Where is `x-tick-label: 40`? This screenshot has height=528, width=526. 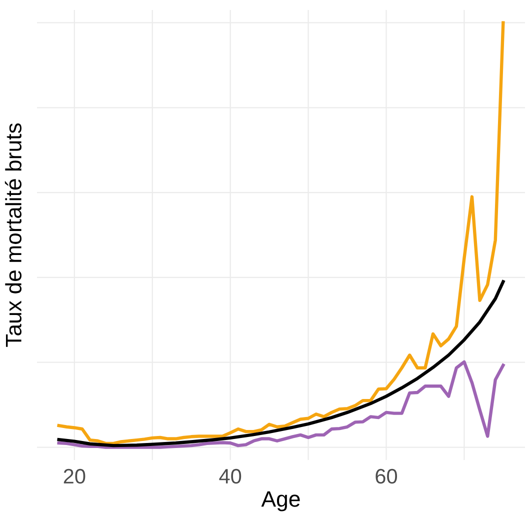
x-tick-label: 40 is located at coordinates (230, 476).